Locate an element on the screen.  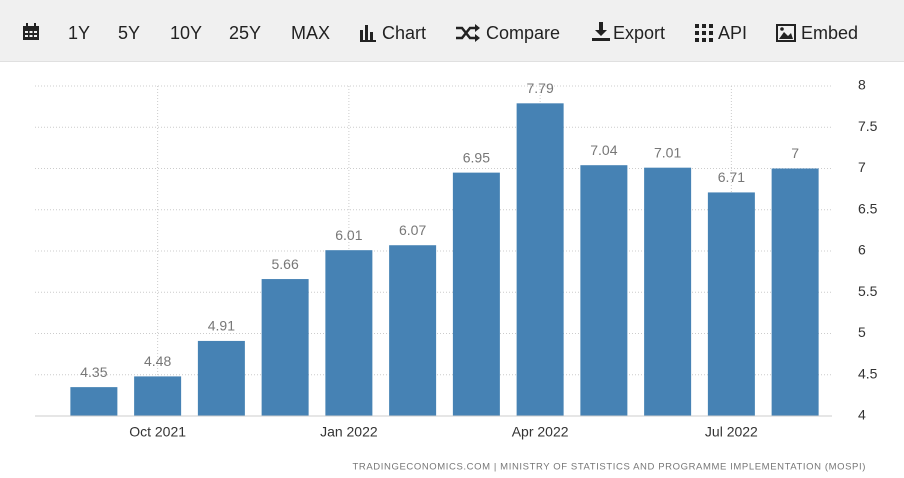
value-label: 6.95 is located at coordinates (476, 157).